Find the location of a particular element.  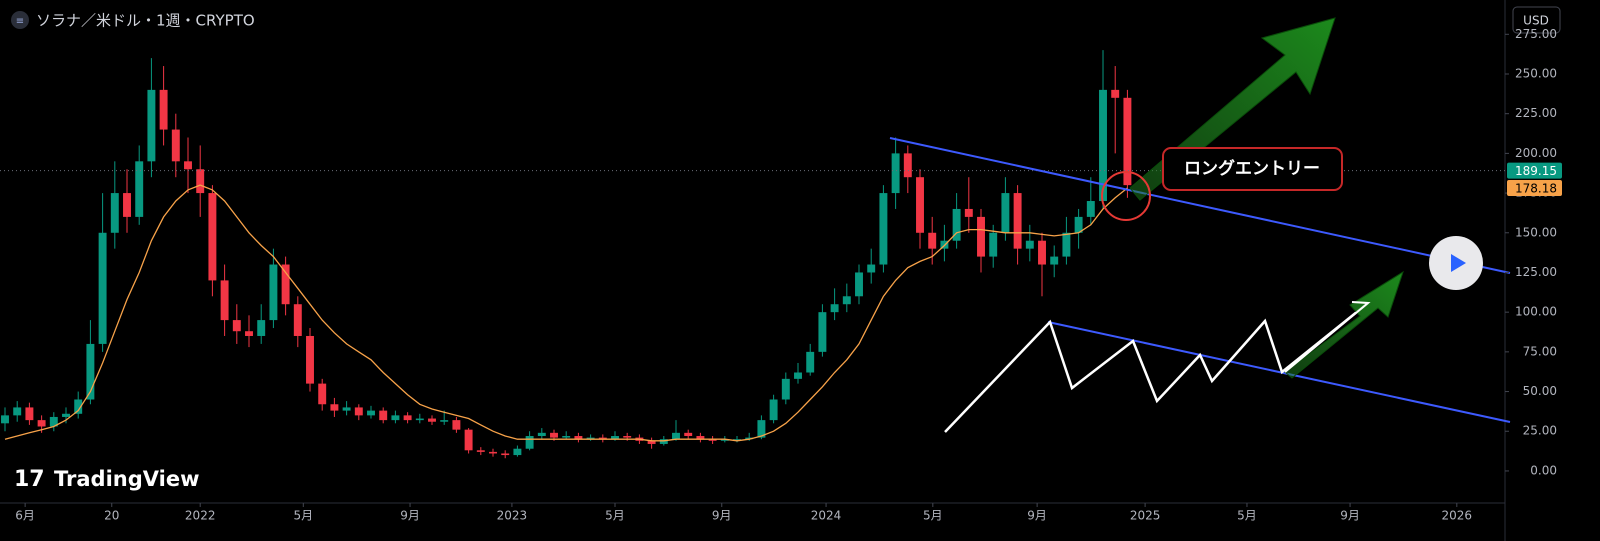

trend-line is located at coordinates (1279, 372).